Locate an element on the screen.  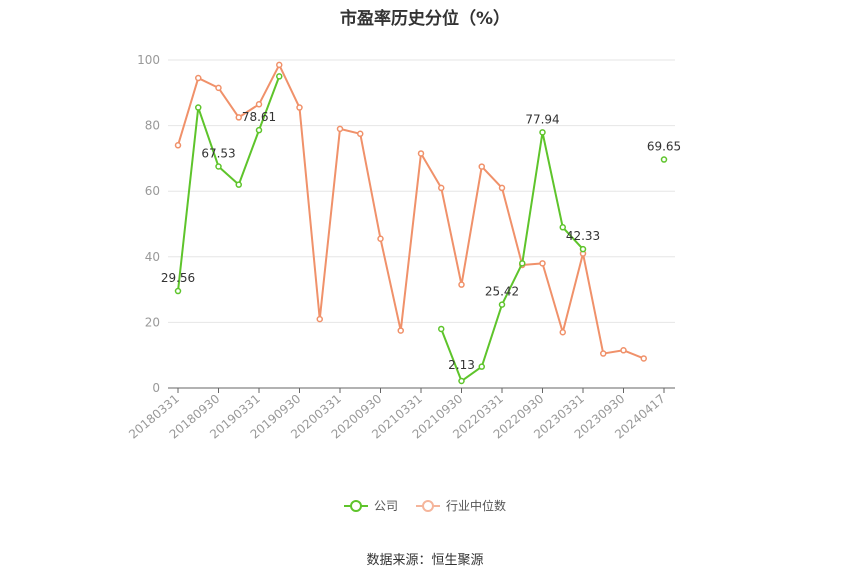
chart-title: 市盈率历史分位（%） is located at coordinates (425, 19).